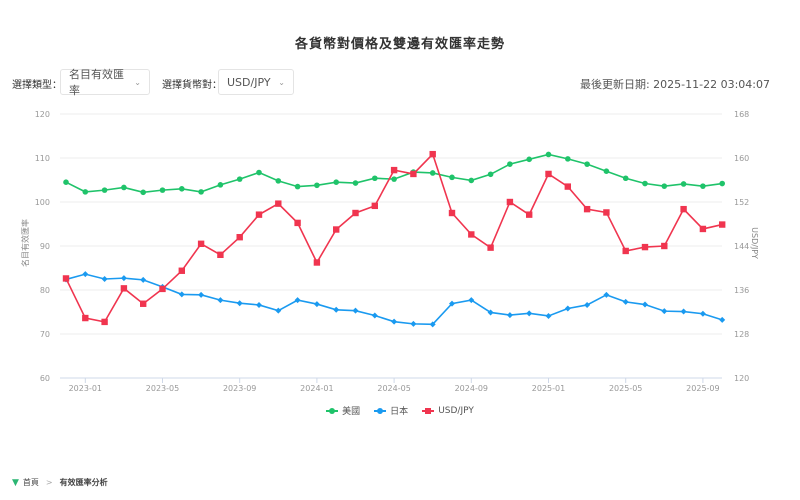 Image resolution: width=800 pixels, height=500 pixels. I want to click on type-select: 名目有效匯率 ⌄, so click(105, 82).